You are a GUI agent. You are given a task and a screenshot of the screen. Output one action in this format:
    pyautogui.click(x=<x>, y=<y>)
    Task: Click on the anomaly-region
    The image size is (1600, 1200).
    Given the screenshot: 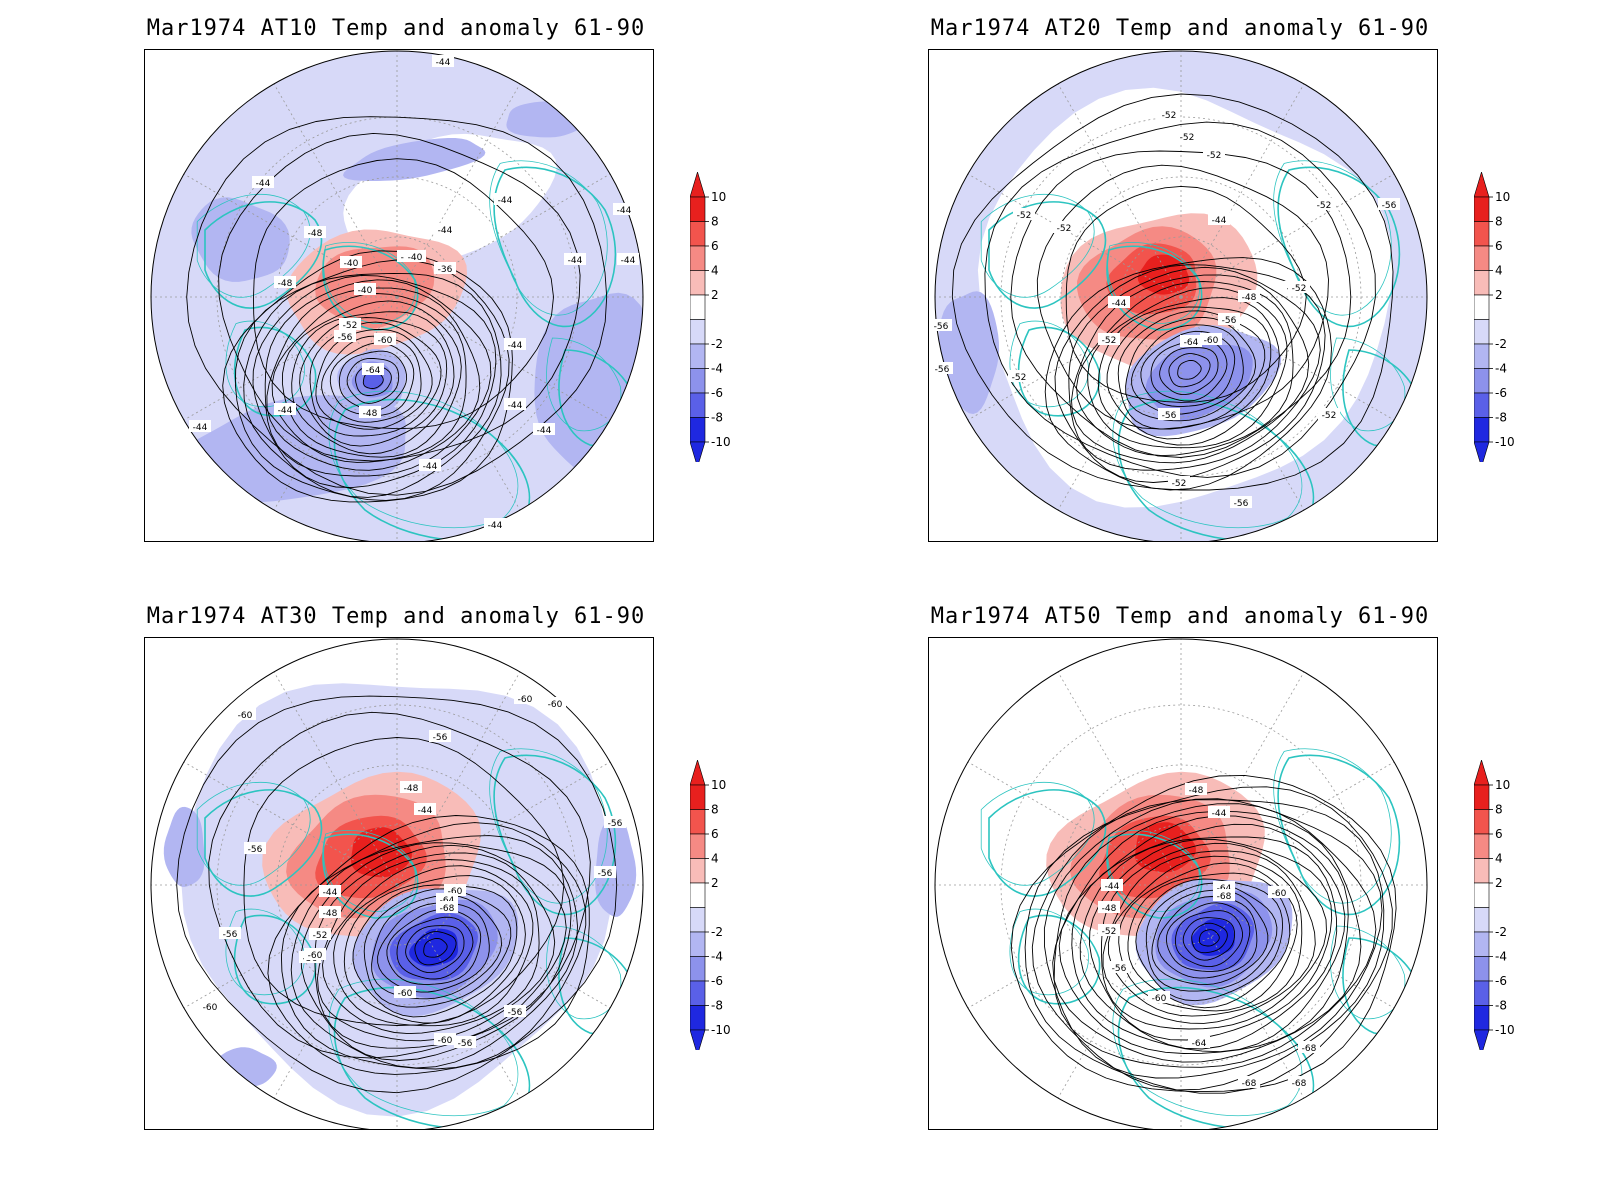 What is the action you would take?
    pyautogui.click(x=1198, y=380)
    